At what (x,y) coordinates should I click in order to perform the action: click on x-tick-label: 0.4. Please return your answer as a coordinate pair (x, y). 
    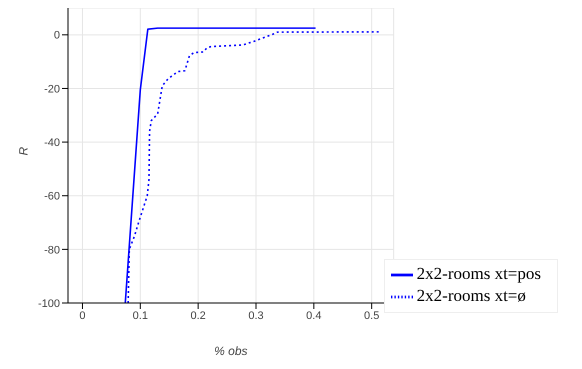
    Looking at the image, I should click on (314, 316).